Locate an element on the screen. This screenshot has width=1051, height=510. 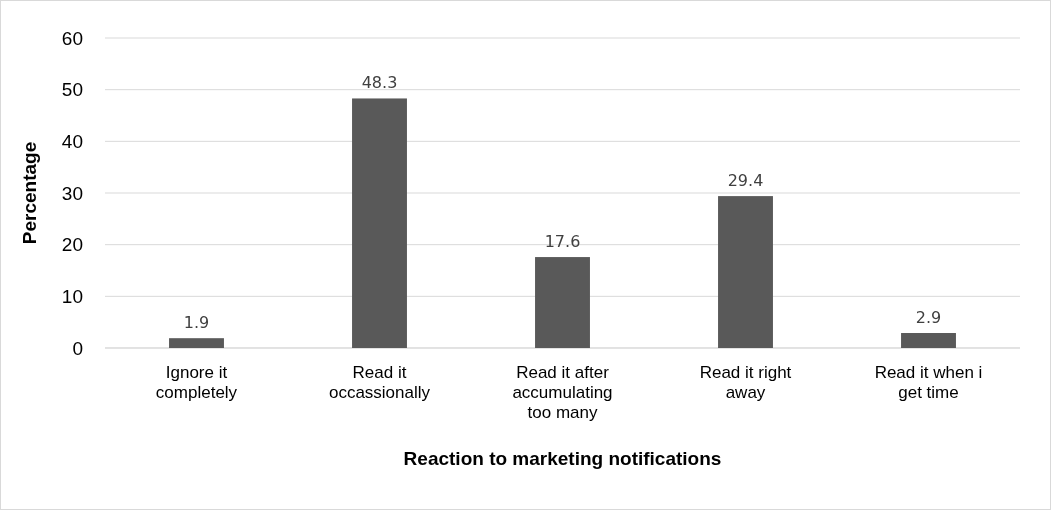
x-tick-label: Read it occassionally is located at coordinates (379, 382).